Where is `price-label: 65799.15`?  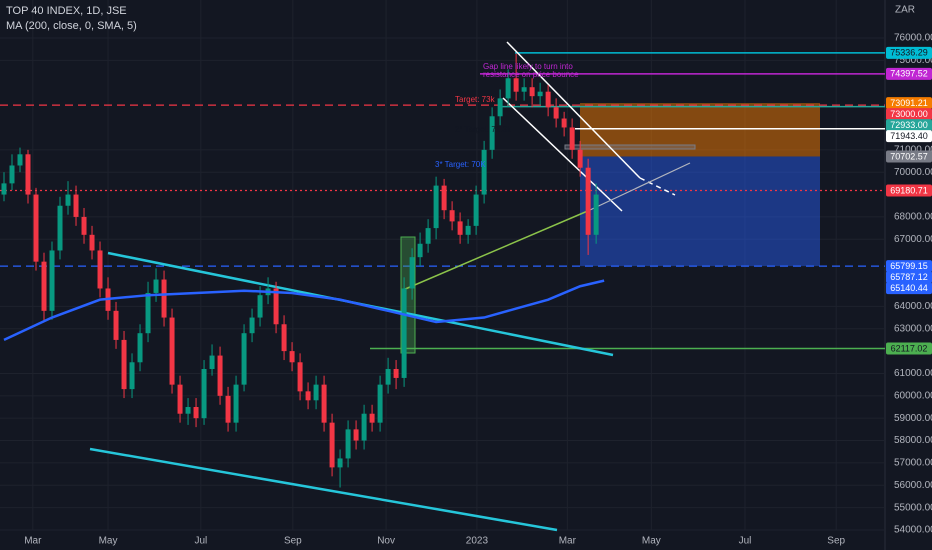 price-label: 65799.15 is located at coordinates (909, 266).